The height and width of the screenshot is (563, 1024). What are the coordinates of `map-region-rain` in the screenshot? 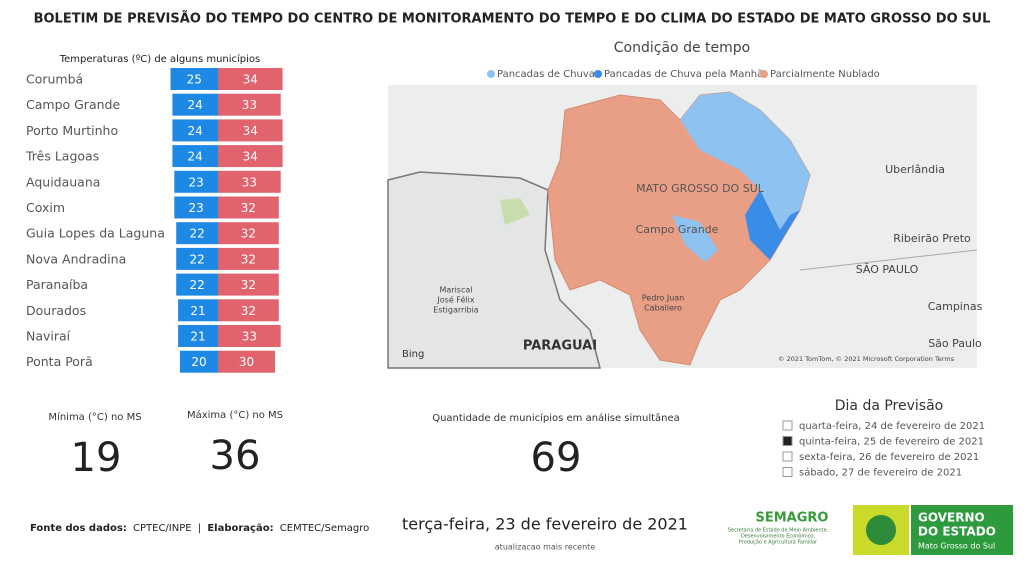 It's located at (745, 161).